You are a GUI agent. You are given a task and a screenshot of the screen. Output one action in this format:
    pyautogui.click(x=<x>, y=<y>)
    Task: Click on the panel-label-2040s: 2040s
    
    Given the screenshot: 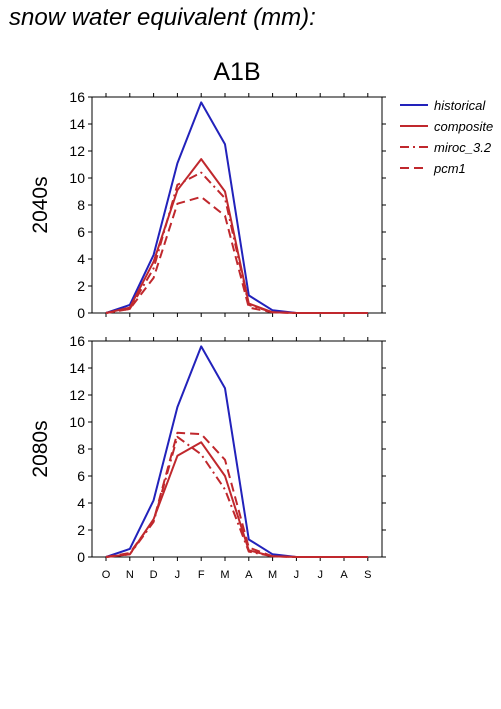 What is the action you would take?
    pyautogui.click(x=40, y=204)
    